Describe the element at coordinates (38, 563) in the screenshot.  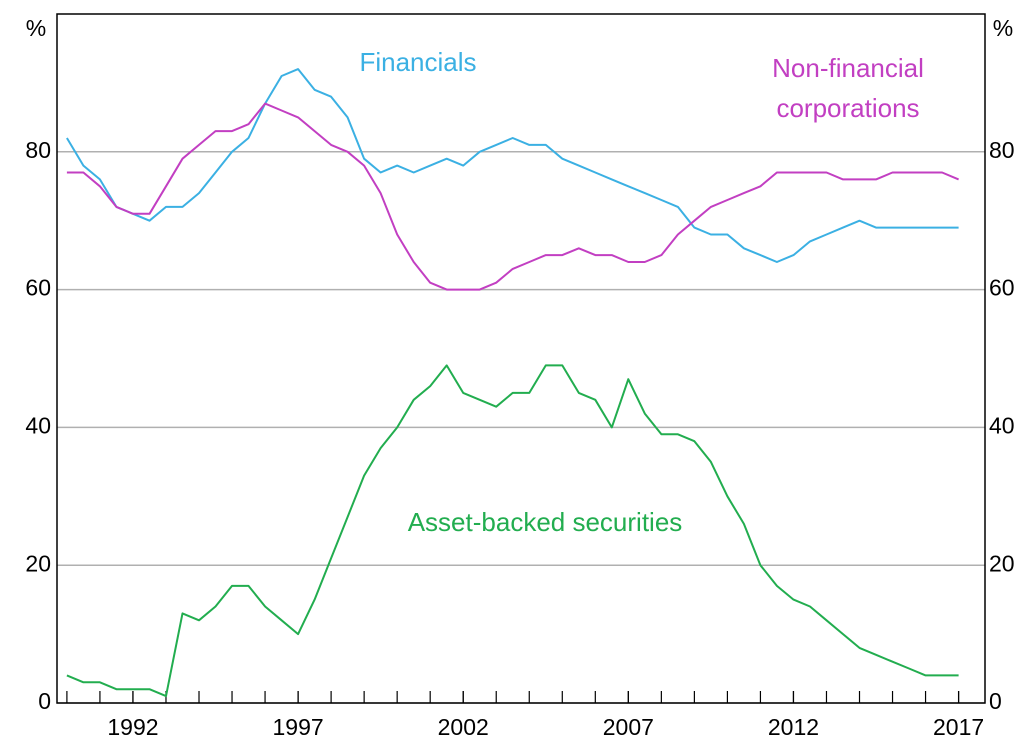
I see `y-tick-label: 20` at that location.